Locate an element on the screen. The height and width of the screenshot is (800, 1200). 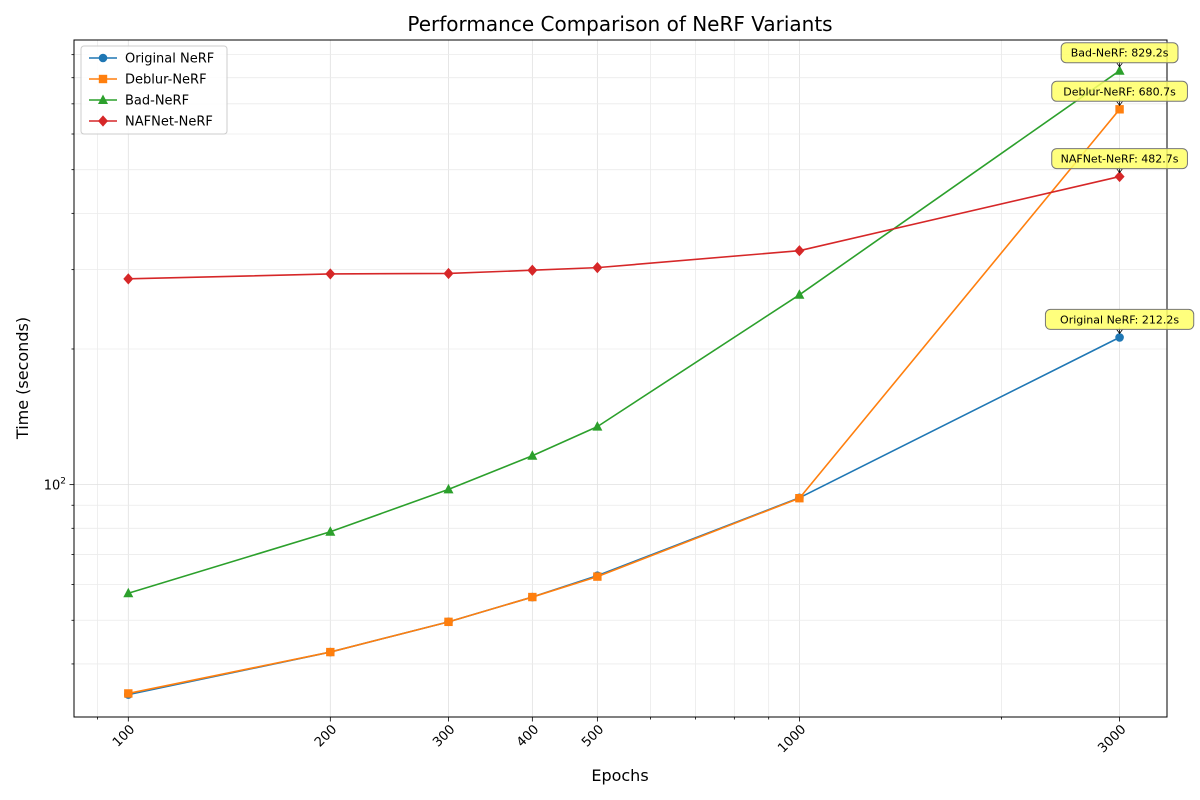
legend-label: Bad-NeRF is located at coordinates (157, 101).